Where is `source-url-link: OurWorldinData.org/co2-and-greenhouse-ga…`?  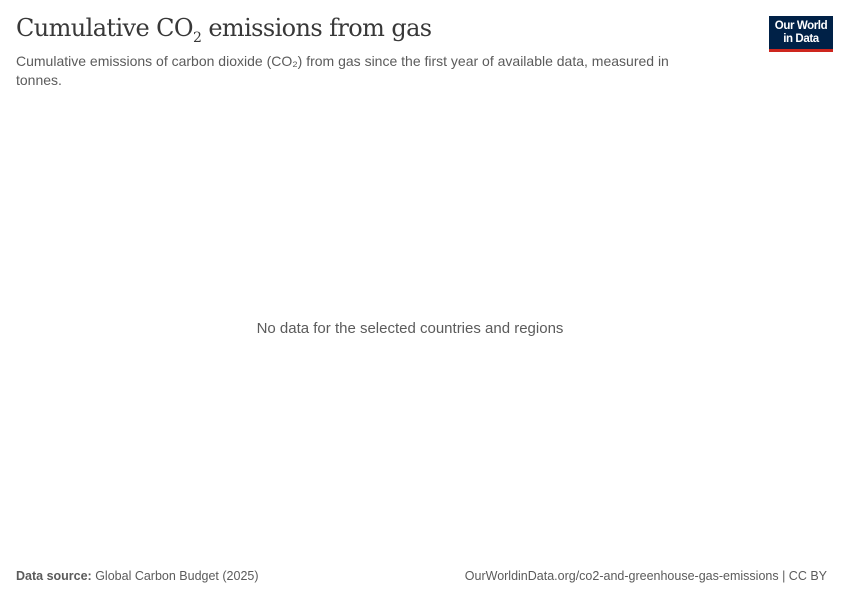
source-url-link: OurWorldinData.org/co2-and-greenhouse-ga… is located at coordinates (621, 576).